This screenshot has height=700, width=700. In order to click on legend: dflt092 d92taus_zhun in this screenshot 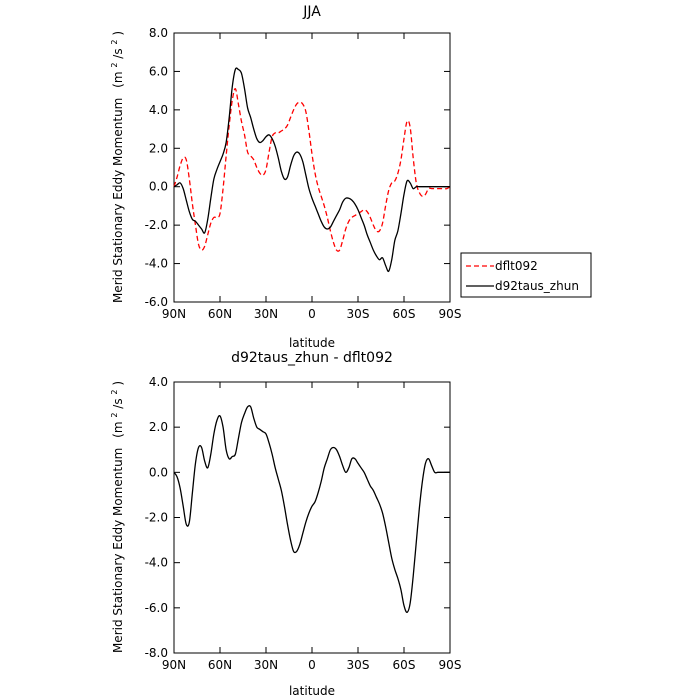, I will do `click(526, 275)`.